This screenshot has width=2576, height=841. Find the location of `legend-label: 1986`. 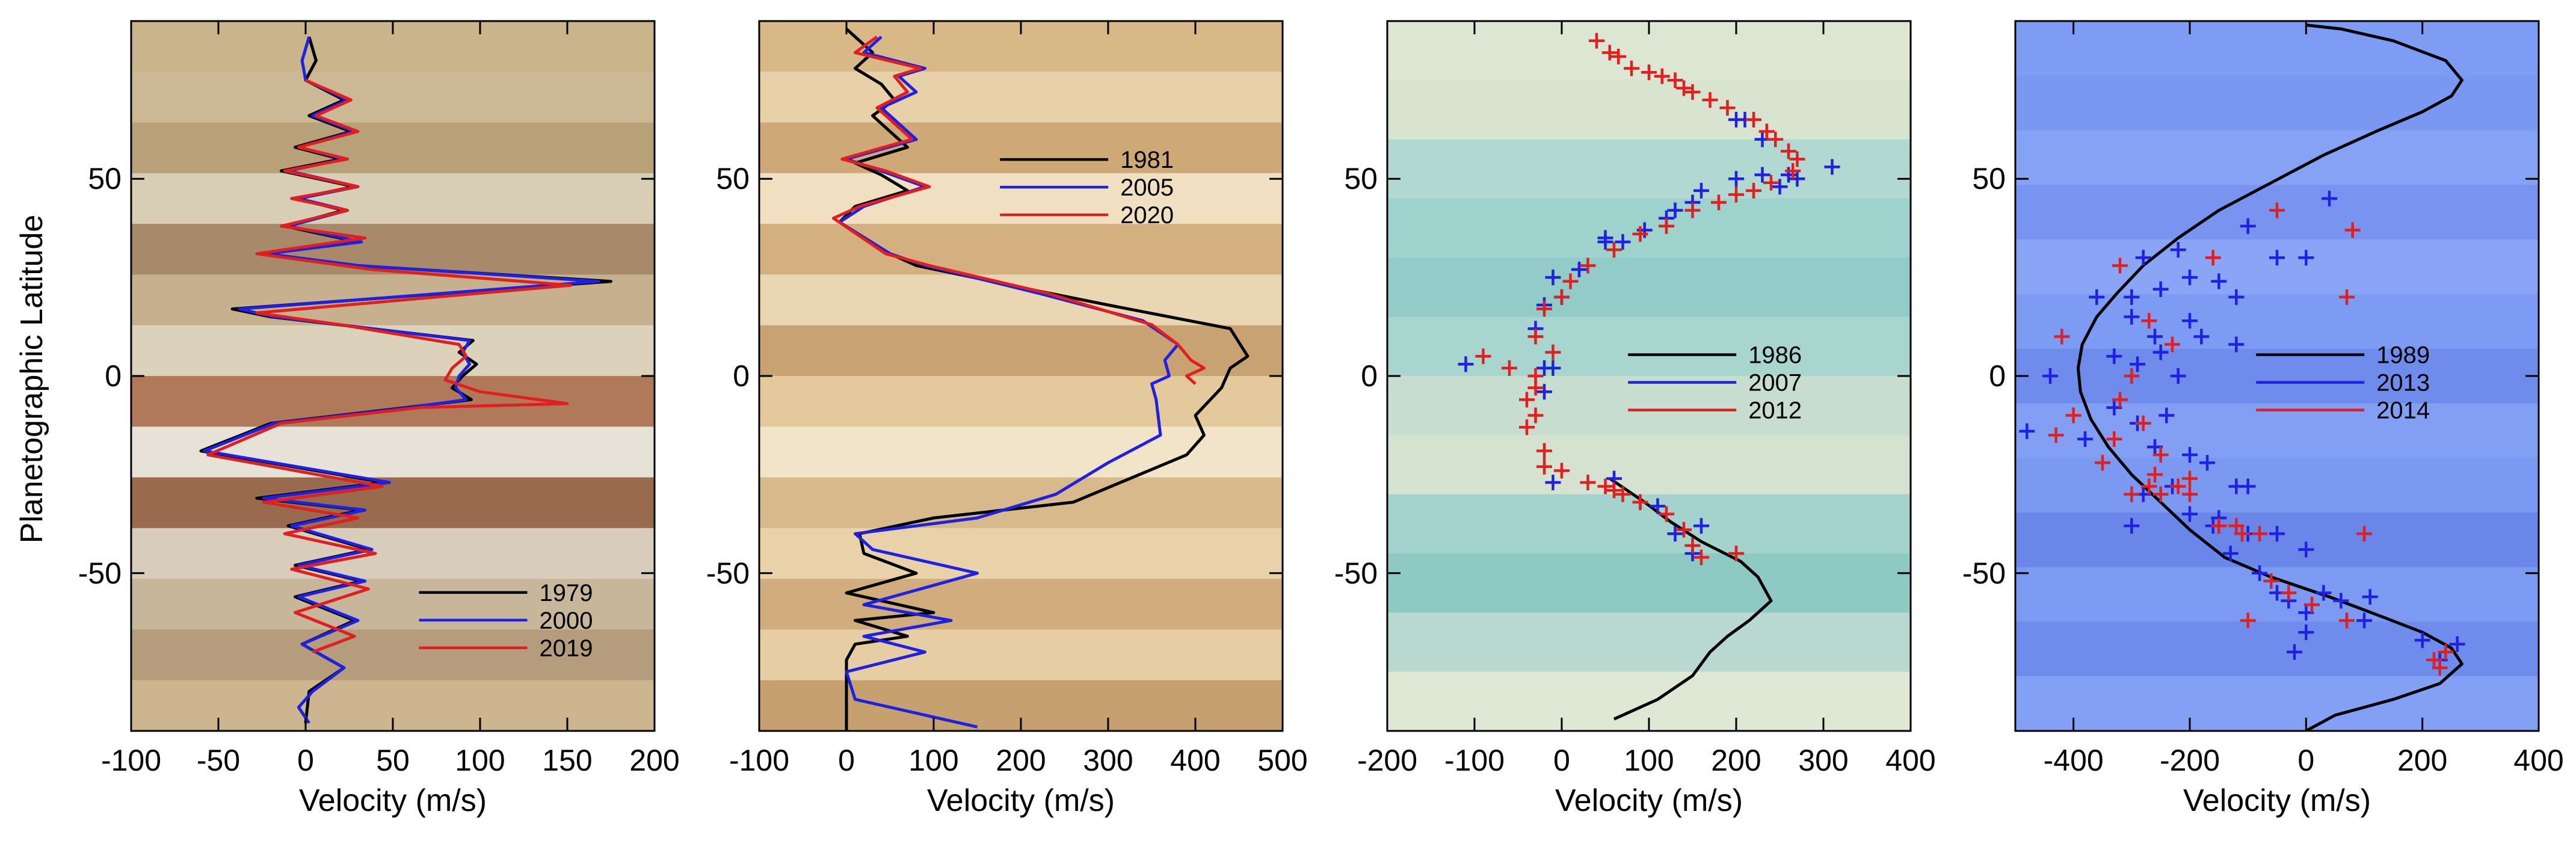

legend-label: 1986 is located at coordinates (1775, 355).